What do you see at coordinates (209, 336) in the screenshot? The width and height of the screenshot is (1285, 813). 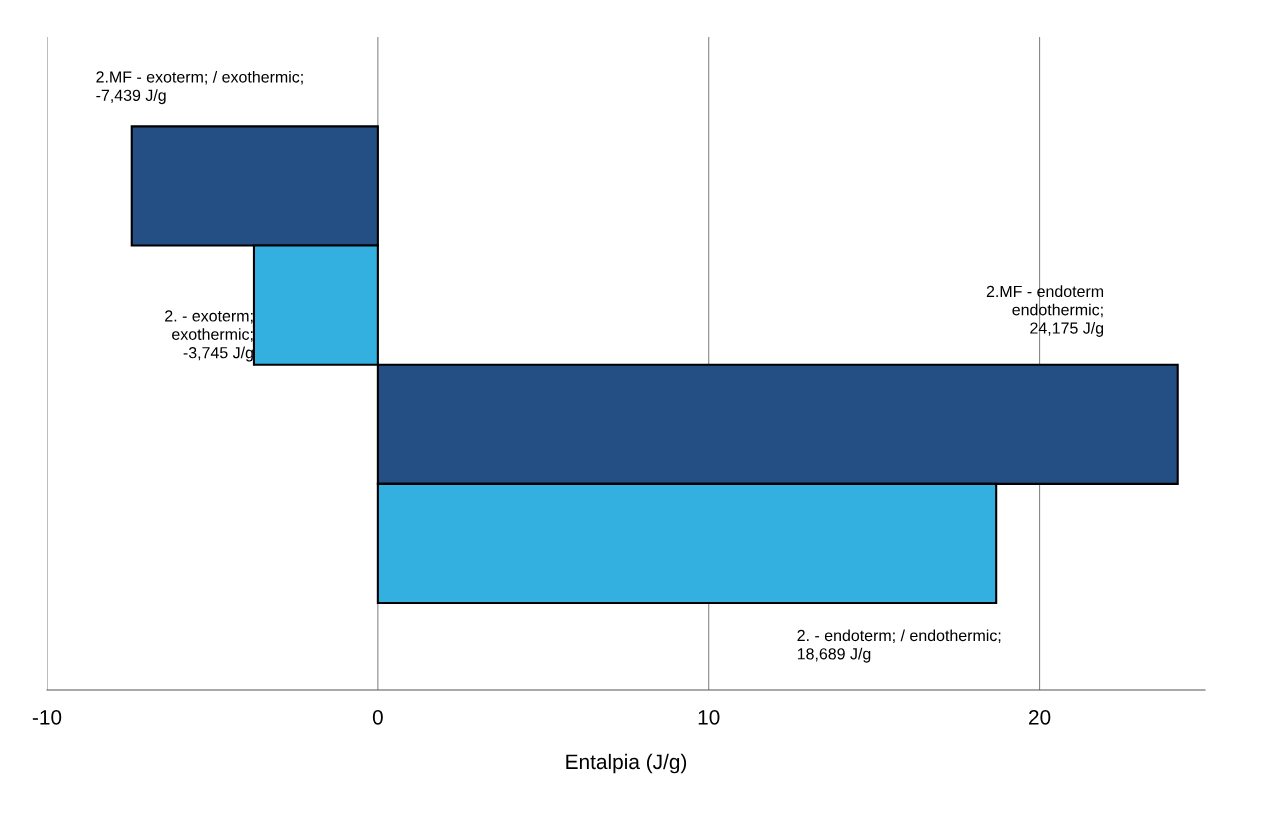 I see `annotation: 2. - exoterm; exothermic; -3,745 J/g` at bounding box center [209, 336].